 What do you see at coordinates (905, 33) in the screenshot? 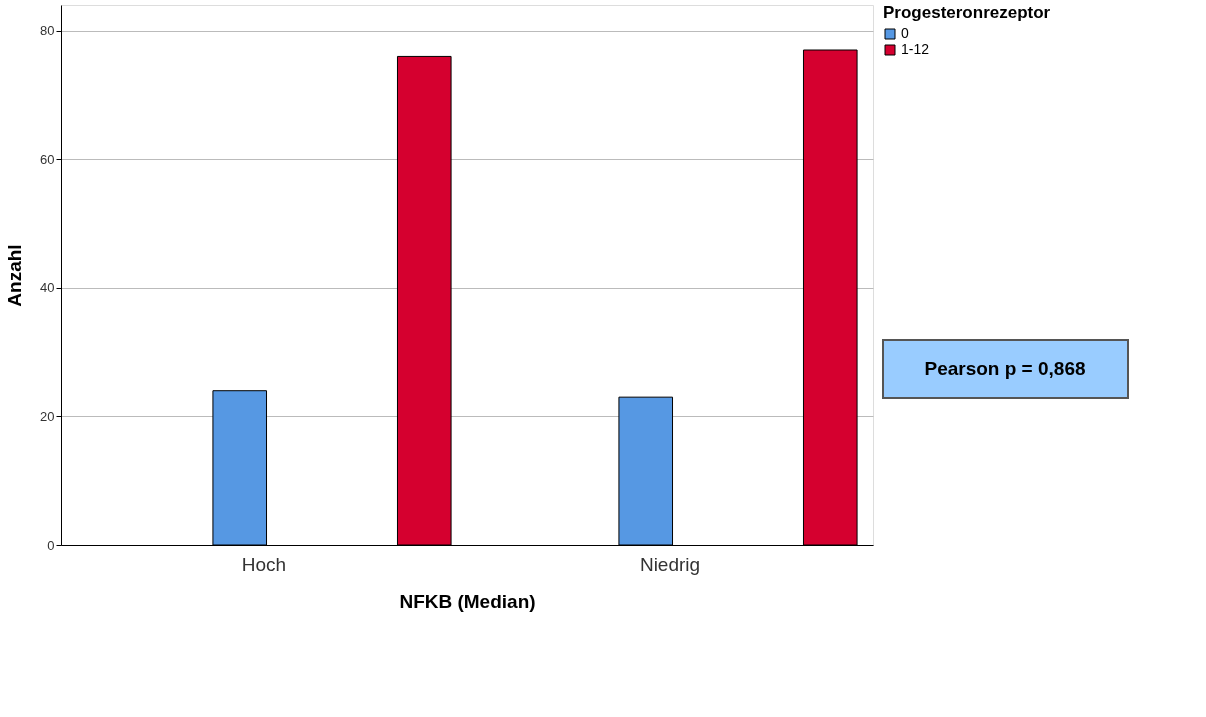
I see `legend-label: 0` at bounding box center [905, 33].